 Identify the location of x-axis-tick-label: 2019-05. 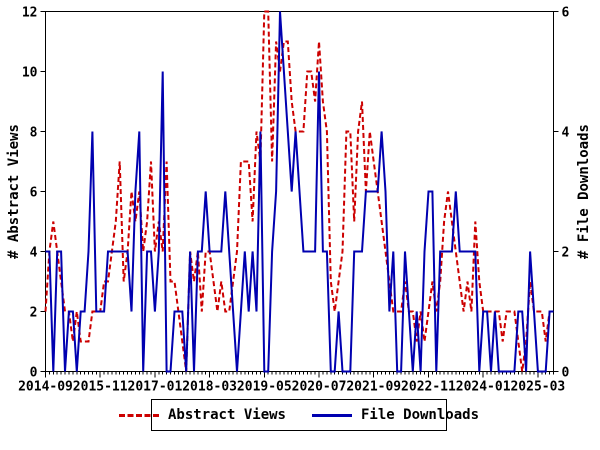
(264, 387).